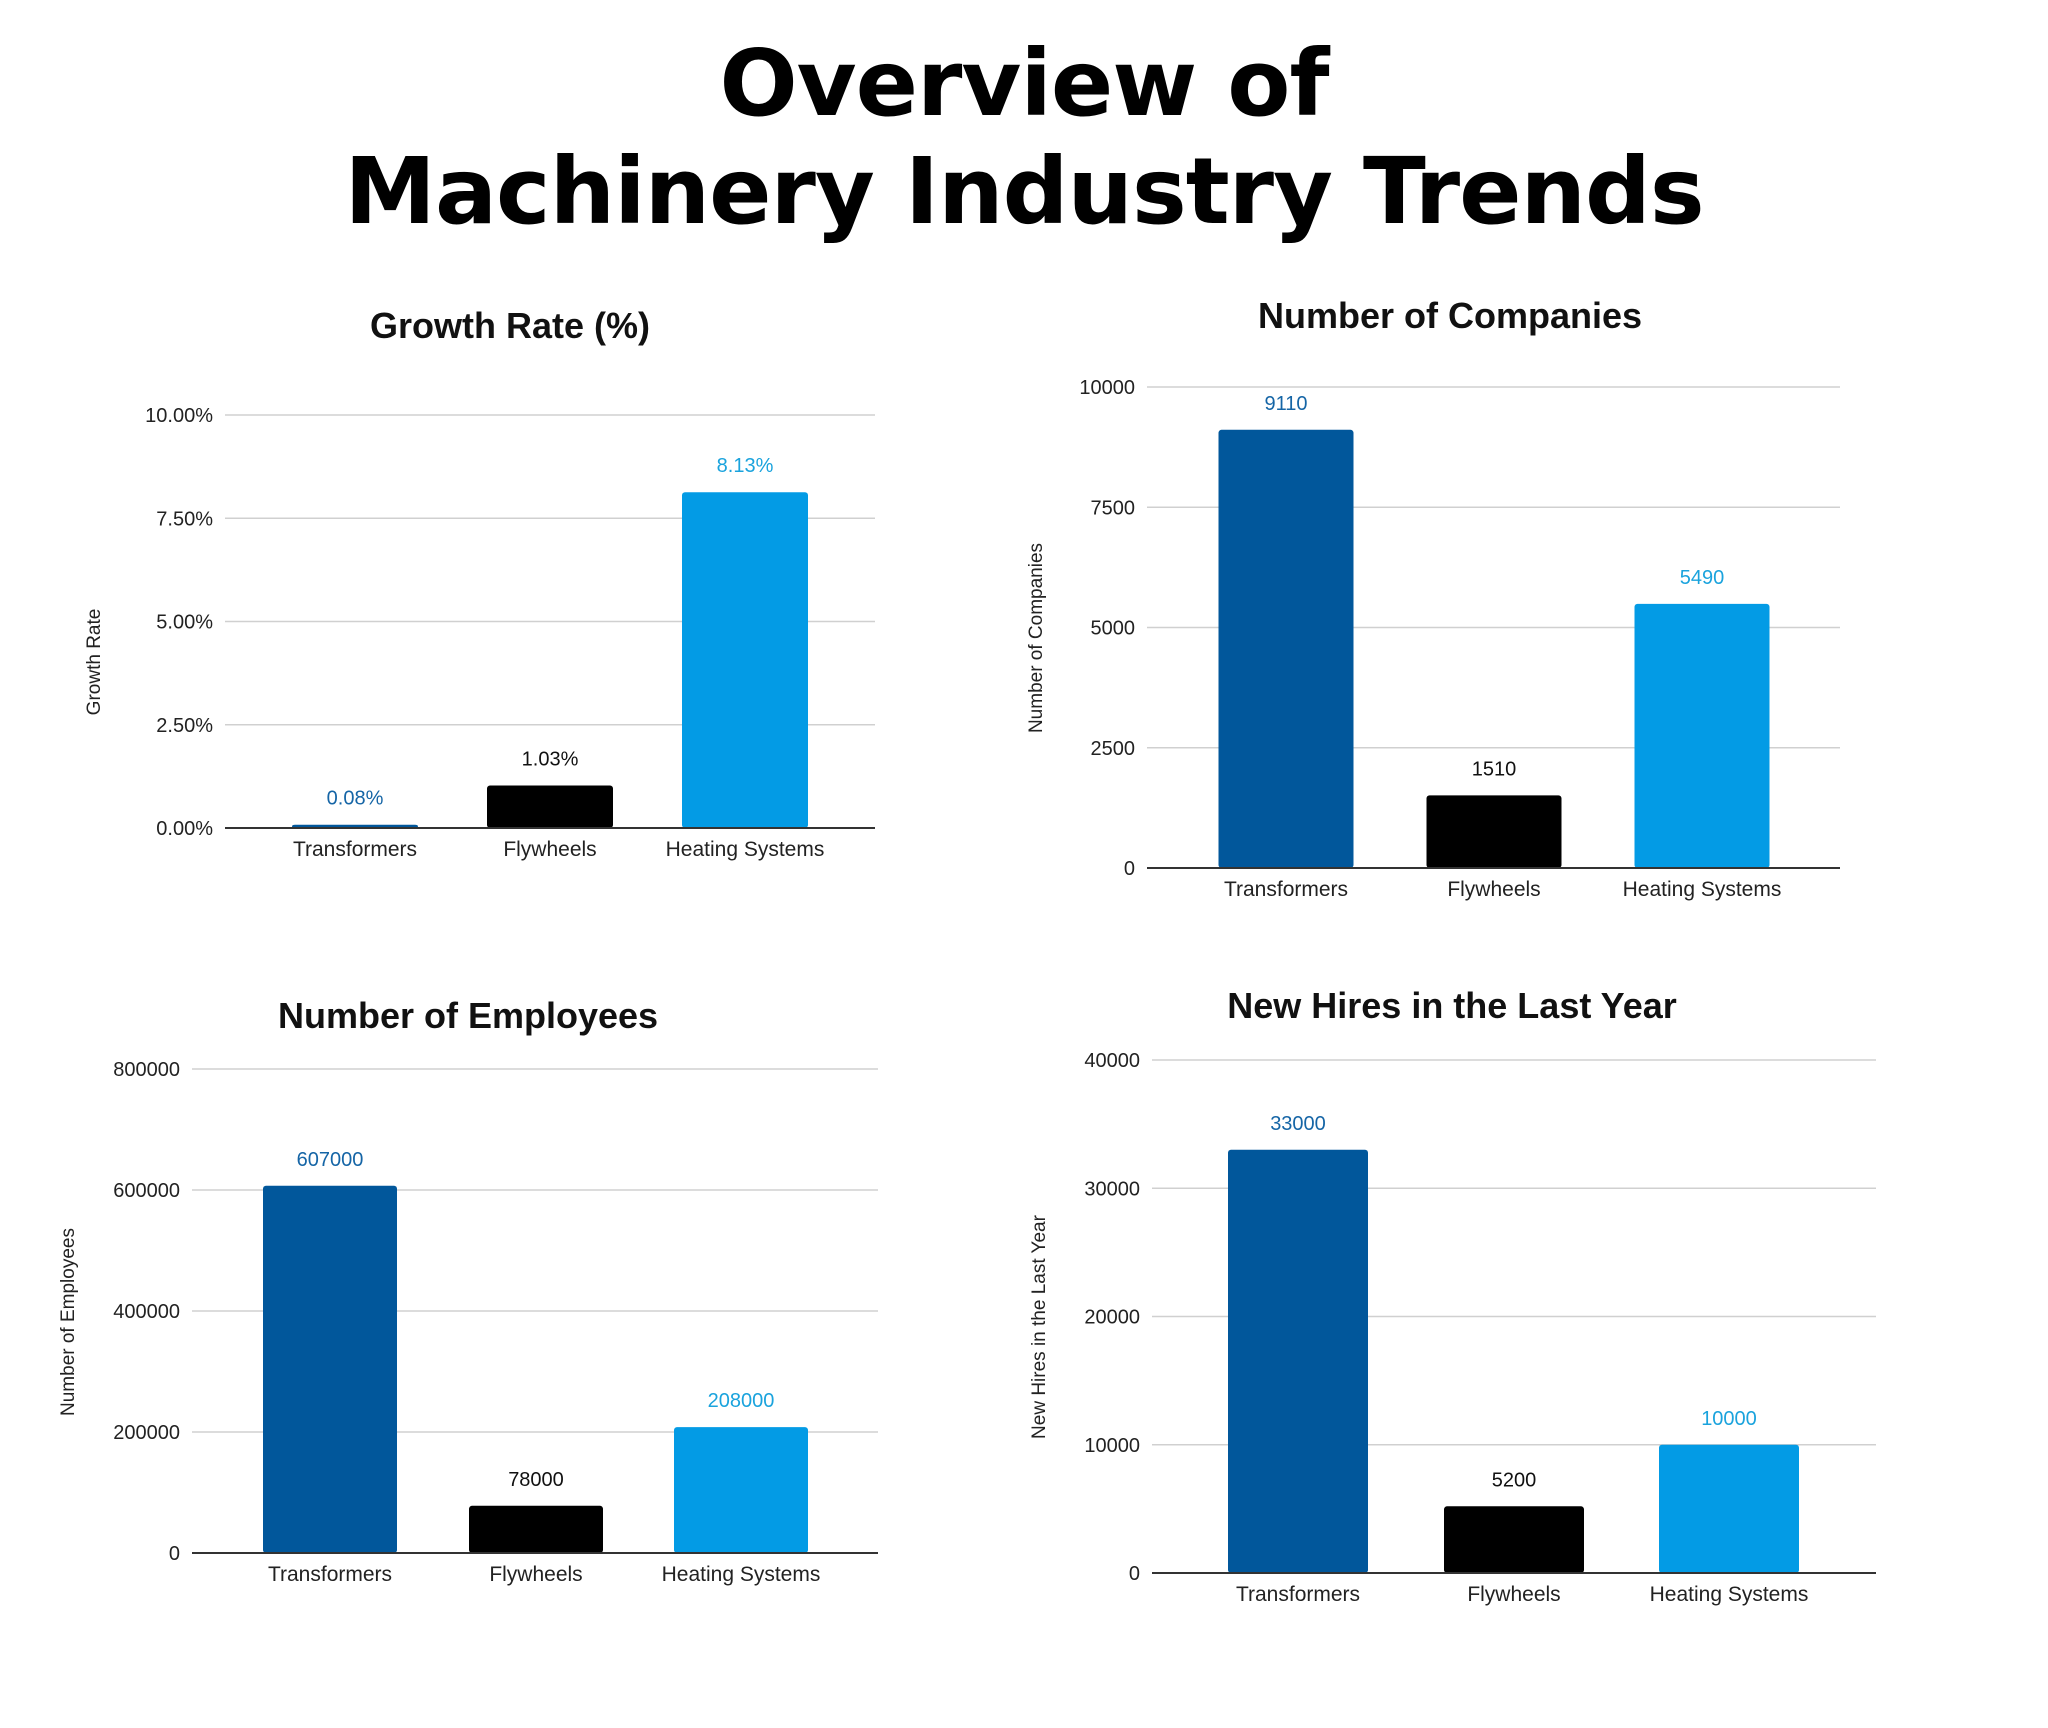  Describe the element at coordinates (745, 466) in the screenshot. I see `data-label: 8.13%` at that location.